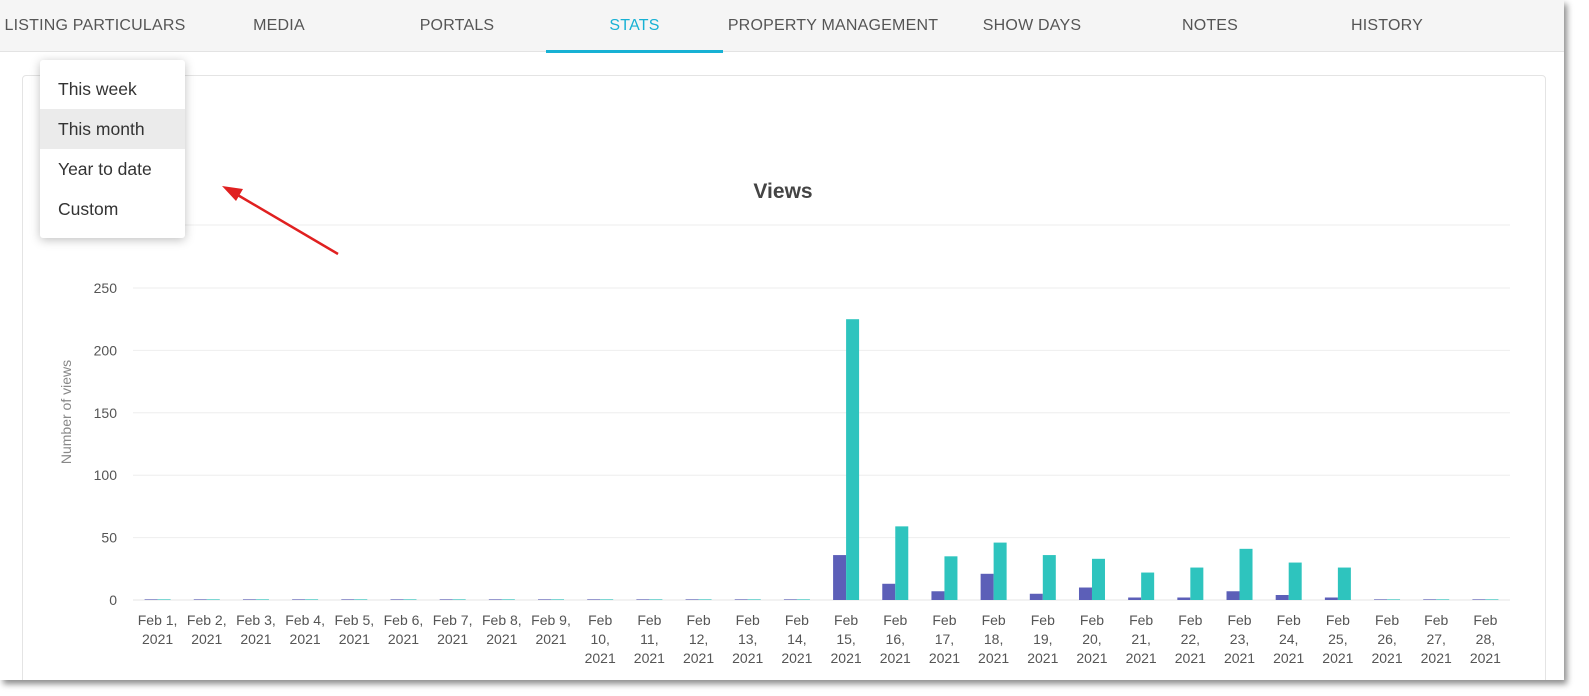 The image size is (1589, 696). What do you see at coordinates (88, 209) in the screenshot?
I see `menu-item-custom: Custom` at bounding box center [88, 209].